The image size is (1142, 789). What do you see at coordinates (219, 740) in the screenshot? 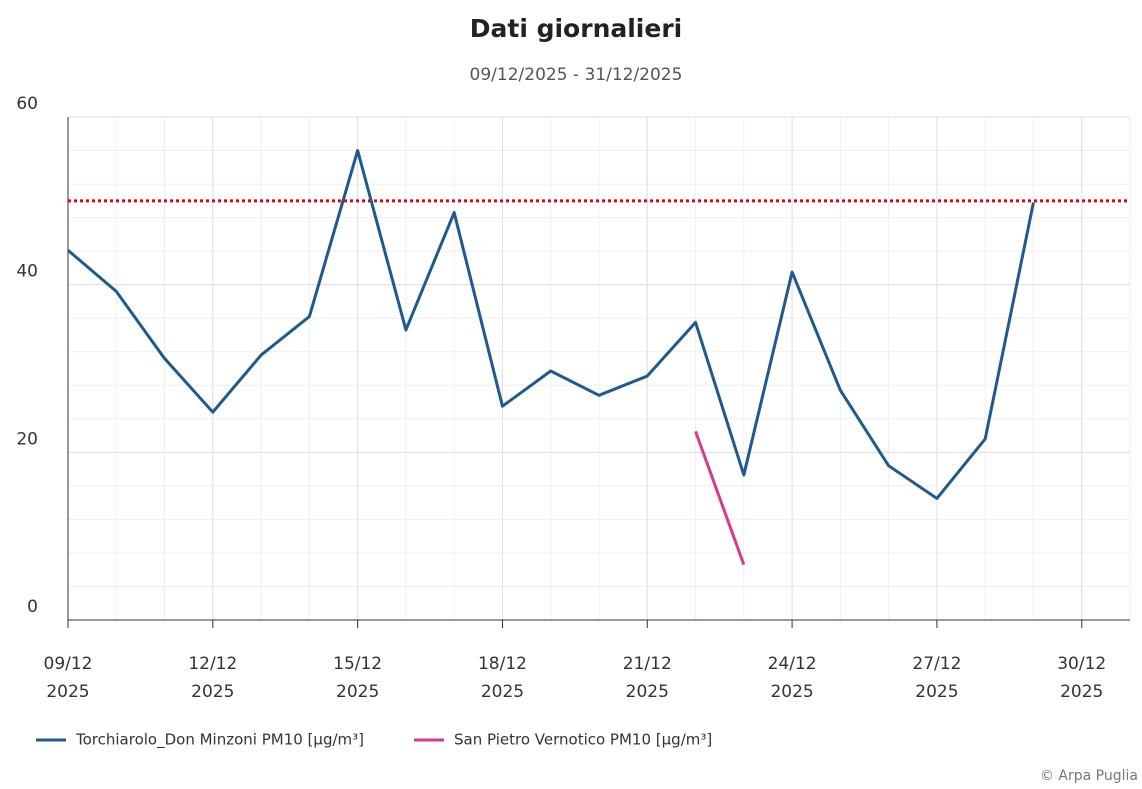
I see `legend-label: Torchiarolo_Don Minzoni PM10 [µg/m³]` at bounding box center [219, 740].